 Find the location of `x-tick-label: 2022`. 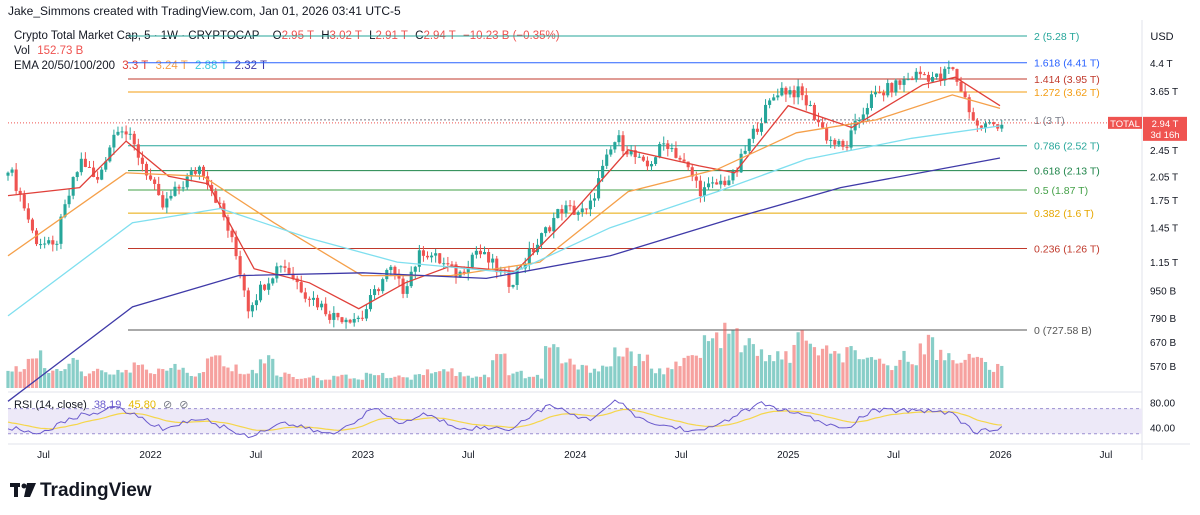

x-tick-label: 2022 is located at coordinates (150, 455).